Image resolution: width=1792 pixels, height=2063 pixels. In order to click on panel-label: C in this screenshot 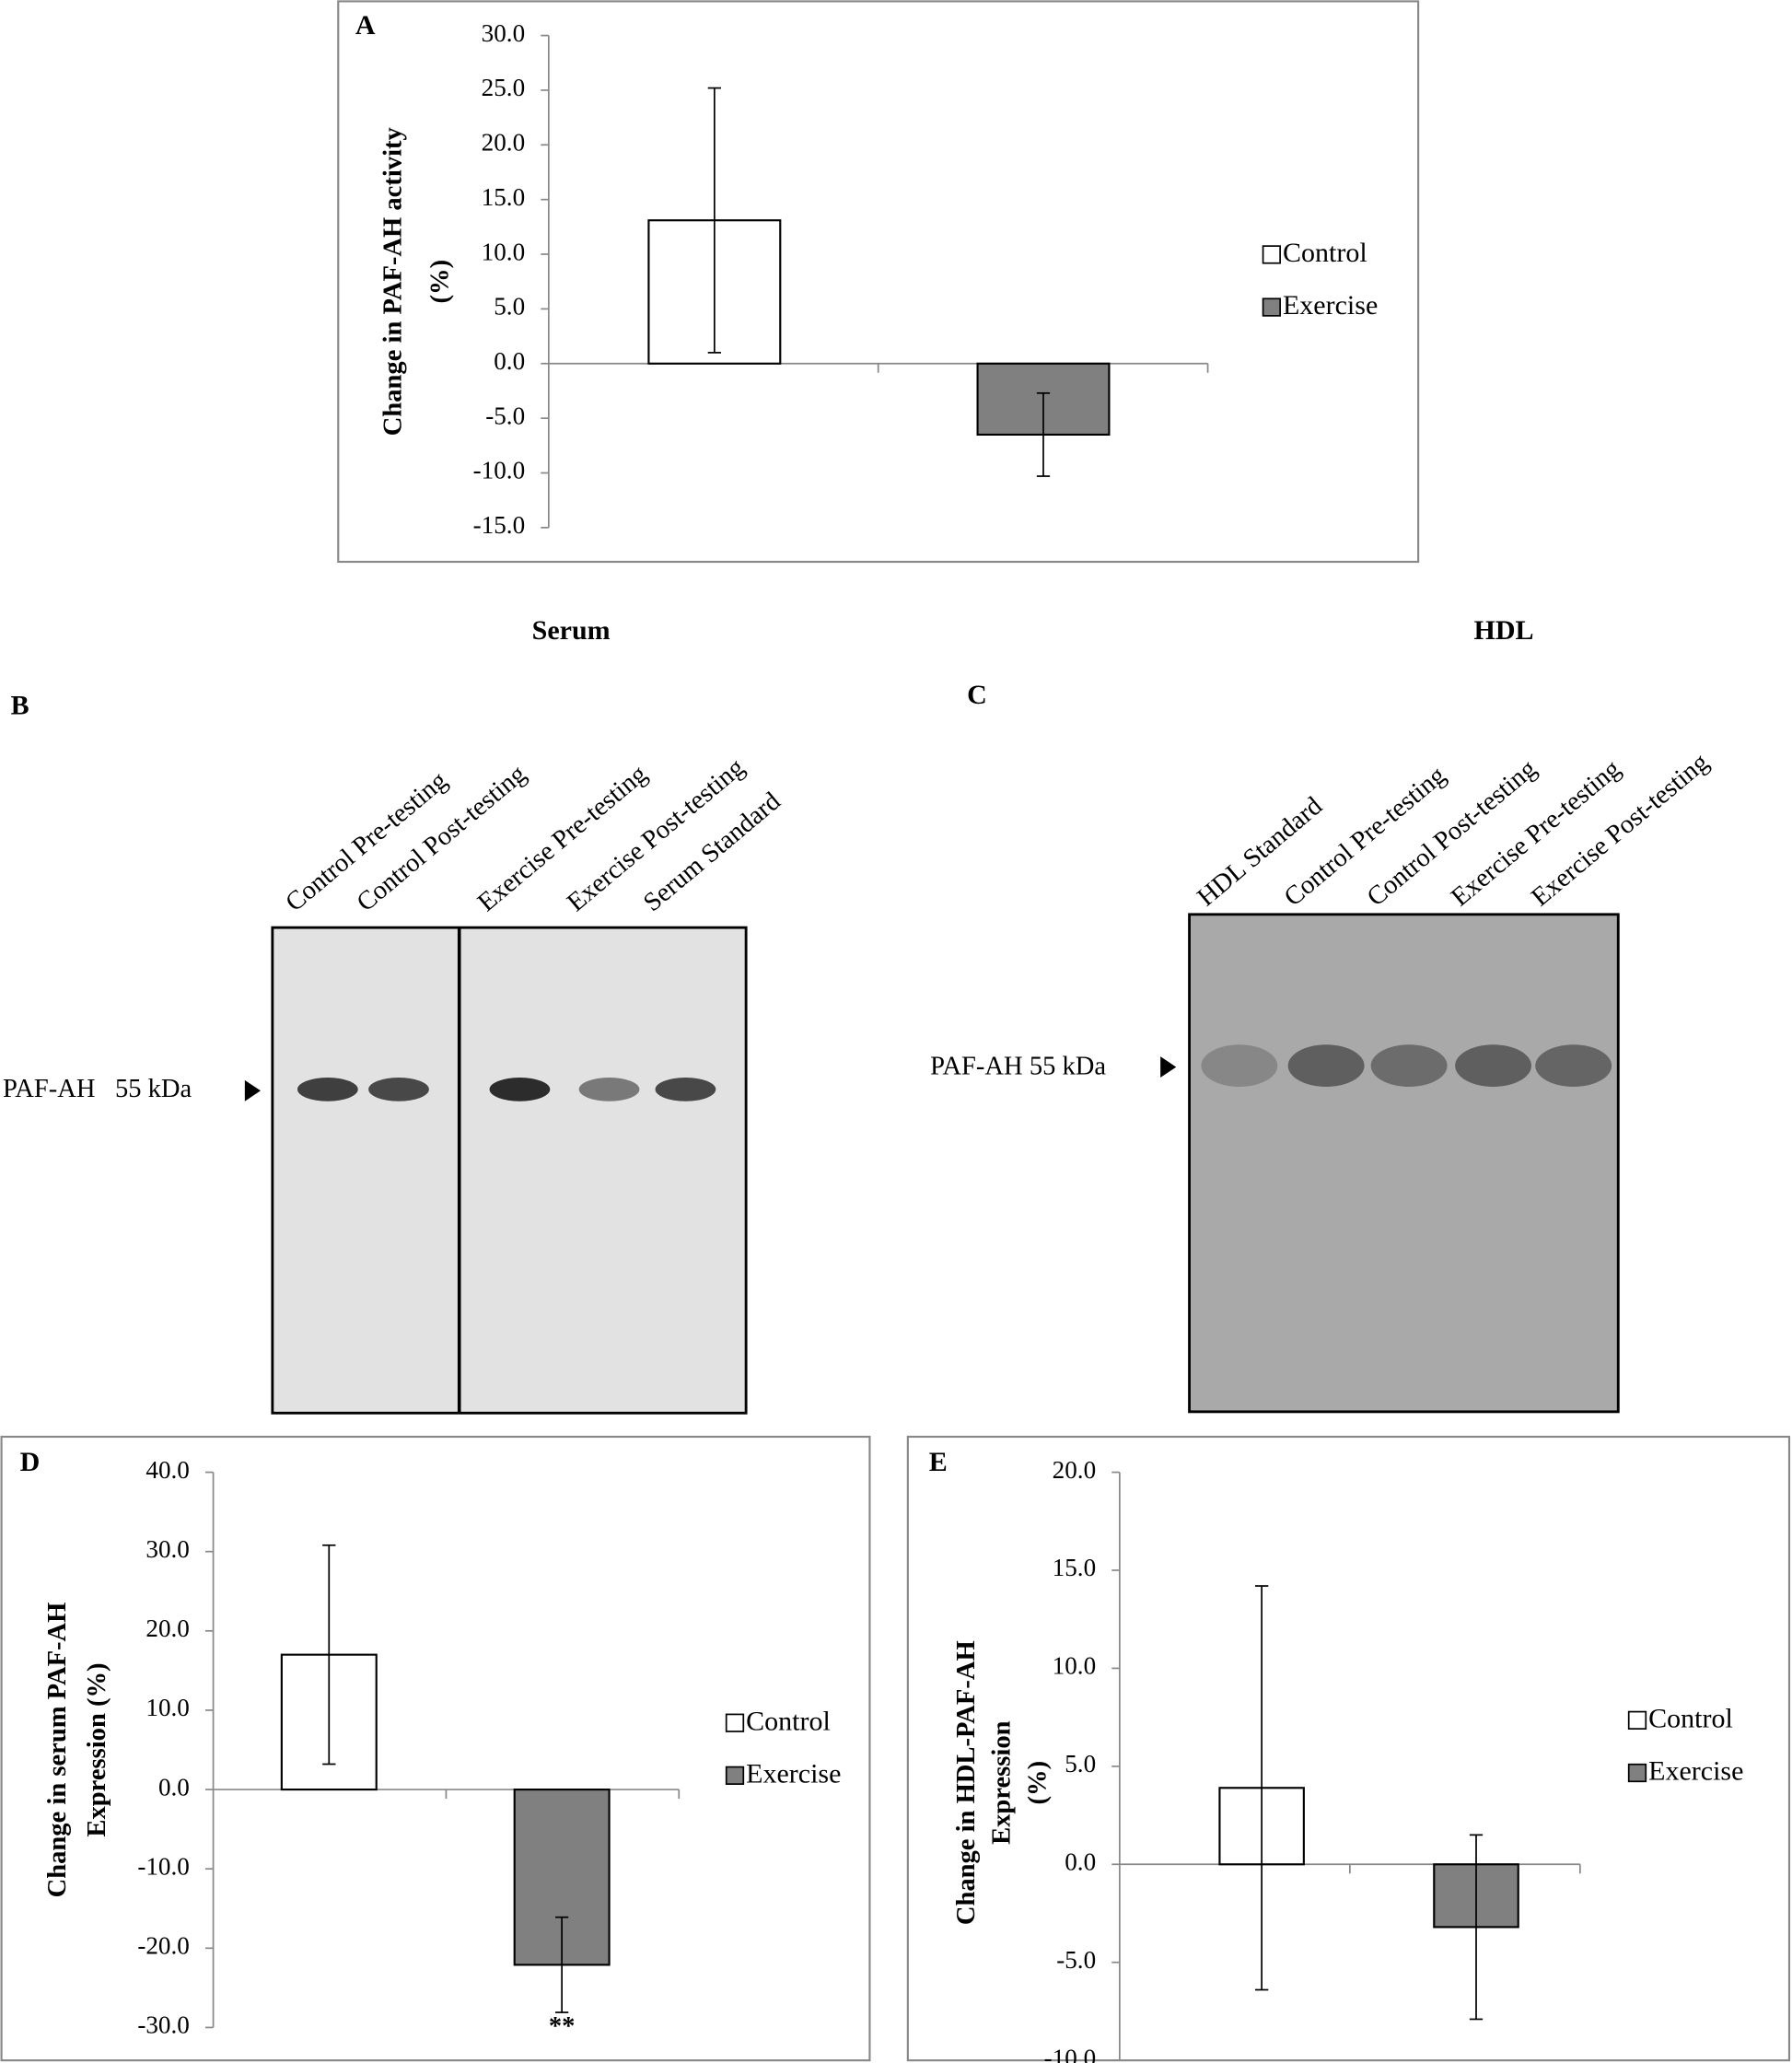, I will do `click(977, 695)`.